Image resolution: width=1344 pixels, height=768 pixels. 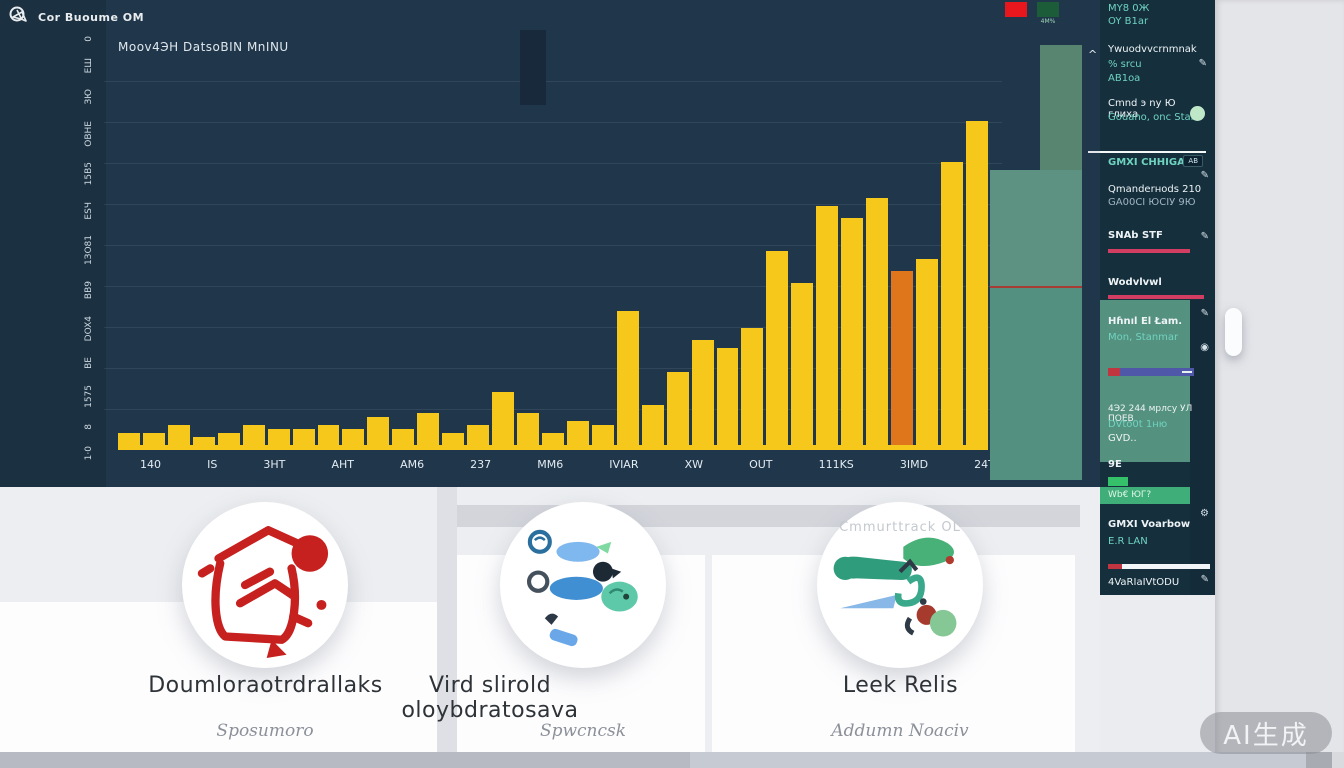 I want to click on y-tick-label: ОВНЕ, so click(x=89, y=133).